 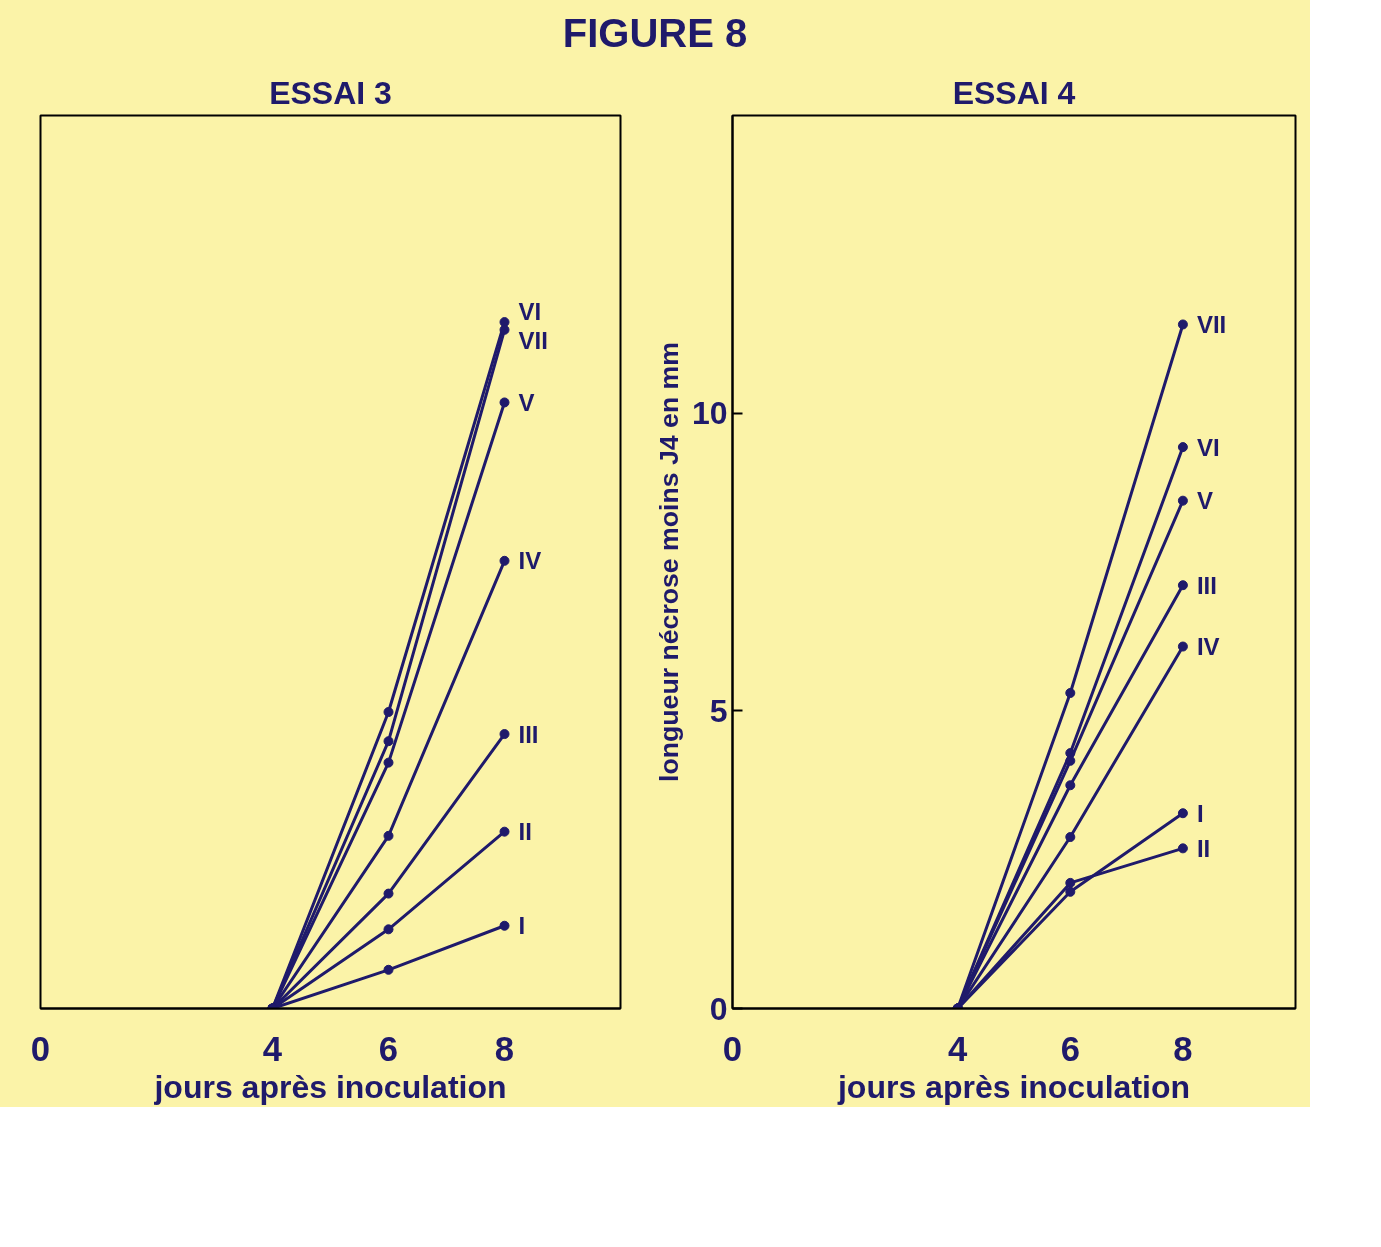 I want to click on y-tick-label: 0, so click(x=718, y=1008).